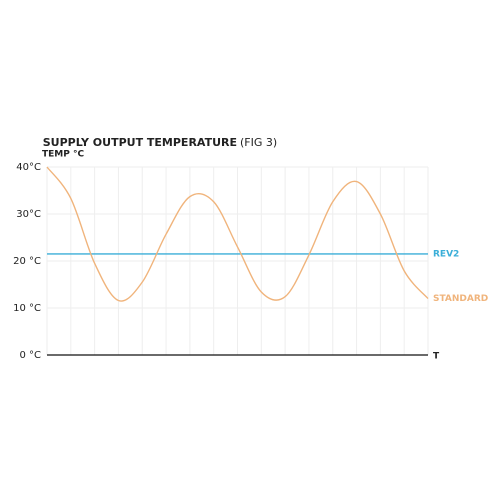 This screenshot has width=500, height=500. What do you see at coordinates (140, 142) in the screenshot?
I see `chart-title: SUPPLY OUTPUT TEMPERATURE` at bounding box center [140, 142].